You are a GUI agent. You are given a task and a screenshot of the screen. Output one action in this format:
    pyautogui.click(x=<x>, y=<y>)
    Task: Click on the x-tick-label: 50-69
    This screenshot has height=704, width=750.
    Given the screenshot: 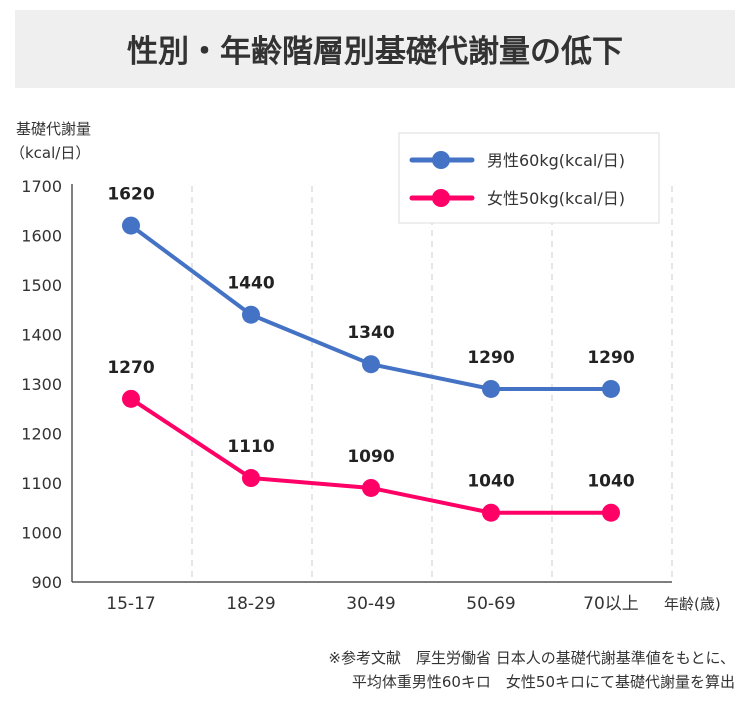 What is the action you would take?
    pyautogui.click(x=490, y=604)
    